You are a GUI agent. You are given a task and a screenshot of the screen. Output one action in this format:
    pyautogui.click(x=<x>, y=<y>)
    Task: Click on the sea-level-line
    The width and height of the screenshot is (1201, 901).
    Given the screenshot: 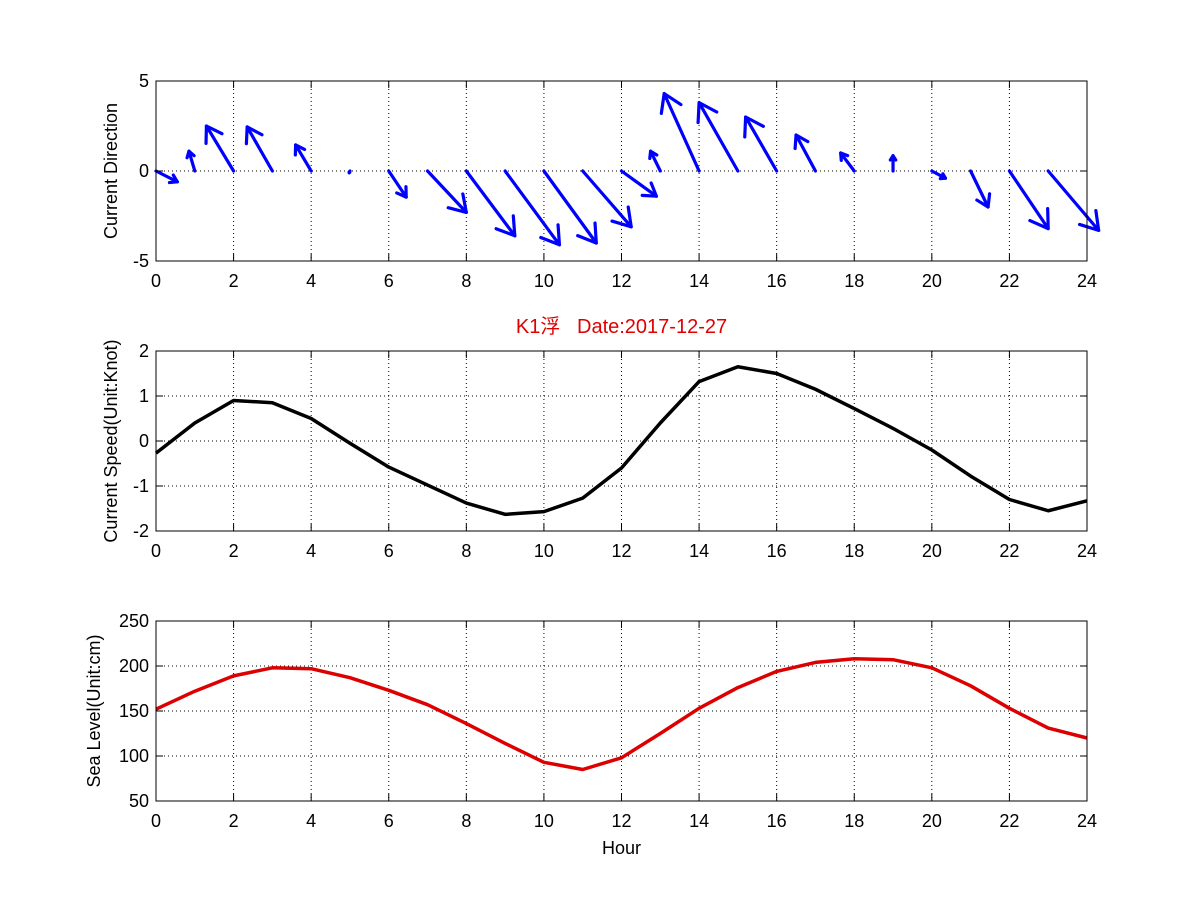 What is the action you would take?
    pyautogui.click(x=621, y=714)
    